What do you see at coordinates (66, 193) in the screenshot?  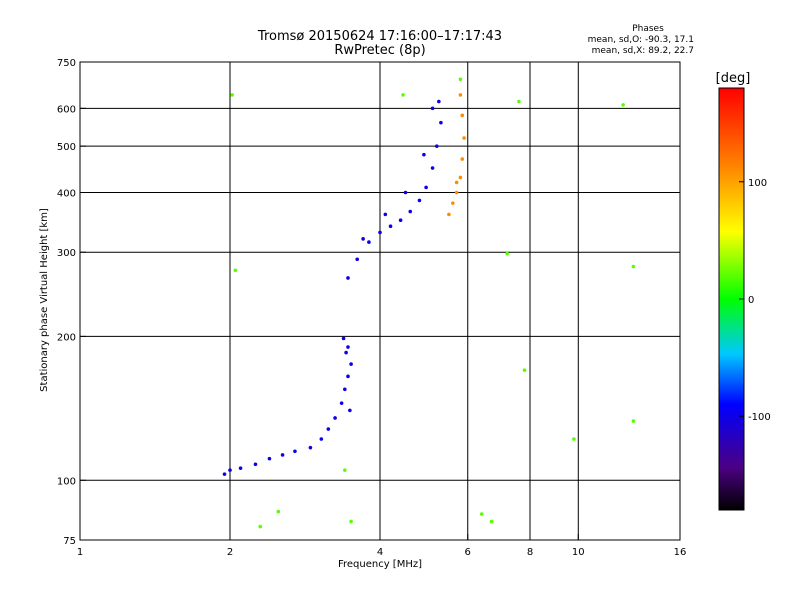 I see `y-tick-label: 400` at bounding box center [66, 193].